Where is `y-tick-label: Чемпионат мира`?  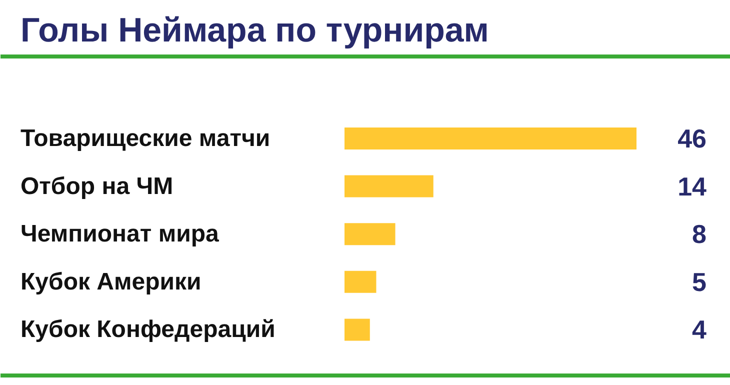 y-tick-label: Чемпионат мира is located at coordinates (120, 234).